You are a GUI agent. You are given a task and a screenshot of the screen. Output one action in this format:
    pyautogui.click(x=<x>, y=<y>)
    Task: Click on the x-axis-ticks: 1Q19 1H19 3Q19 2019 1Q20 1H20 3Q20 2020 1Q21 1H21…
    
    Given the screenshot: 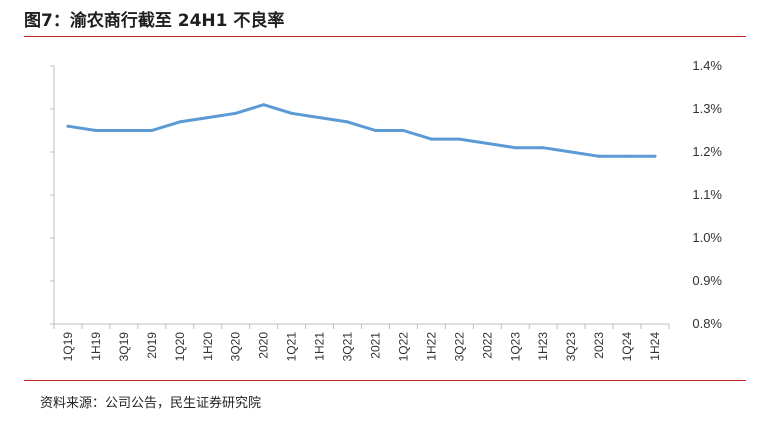 What is the action you would take?
    pyautogui.click(x=361, y=347)
    